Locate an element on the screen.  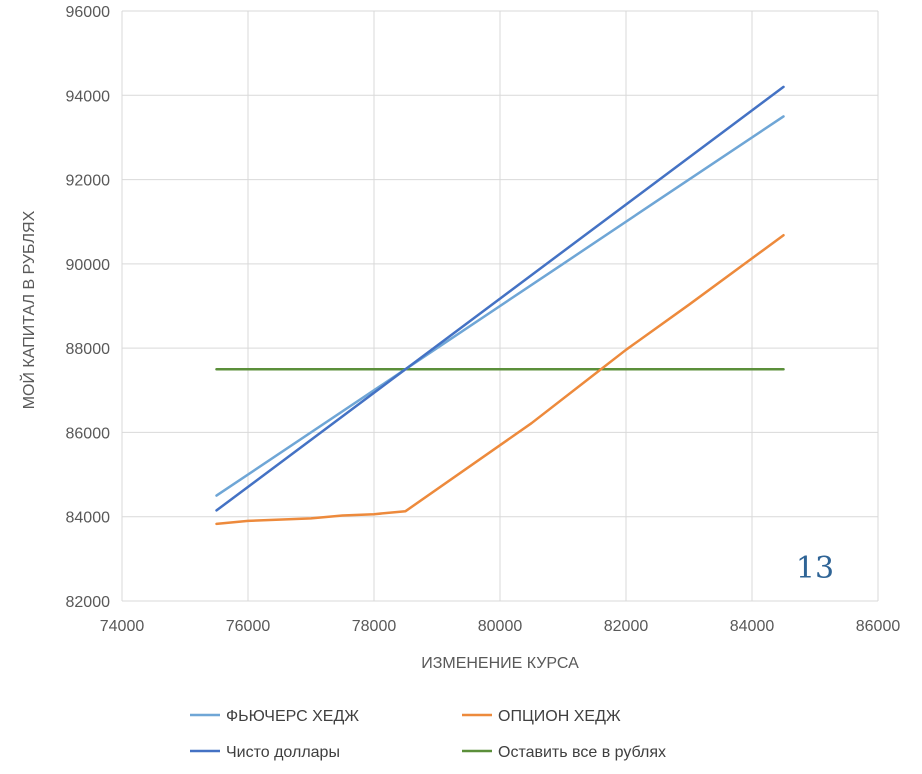
y-tick-label: 86000 is located at coordinates (88, 433).